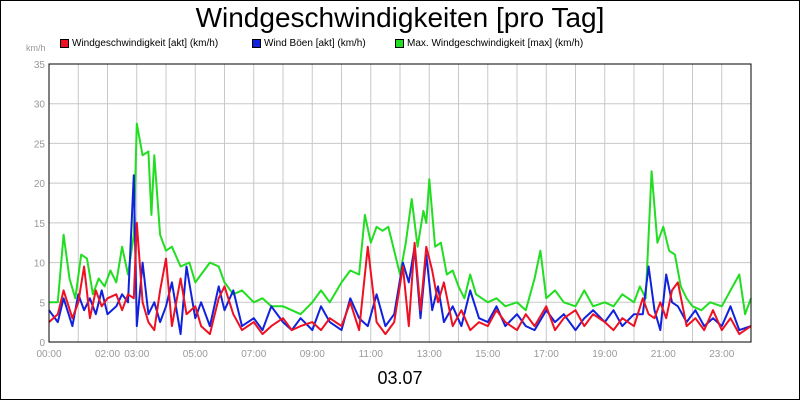 This screenshot has height=400, width=800. What do you see at coordinates (495, 43) in the screenshot?
I see `legend-label-max: Max. Windgeschwindigkeit [max] (km/h)` at bounding box center [495, 43].